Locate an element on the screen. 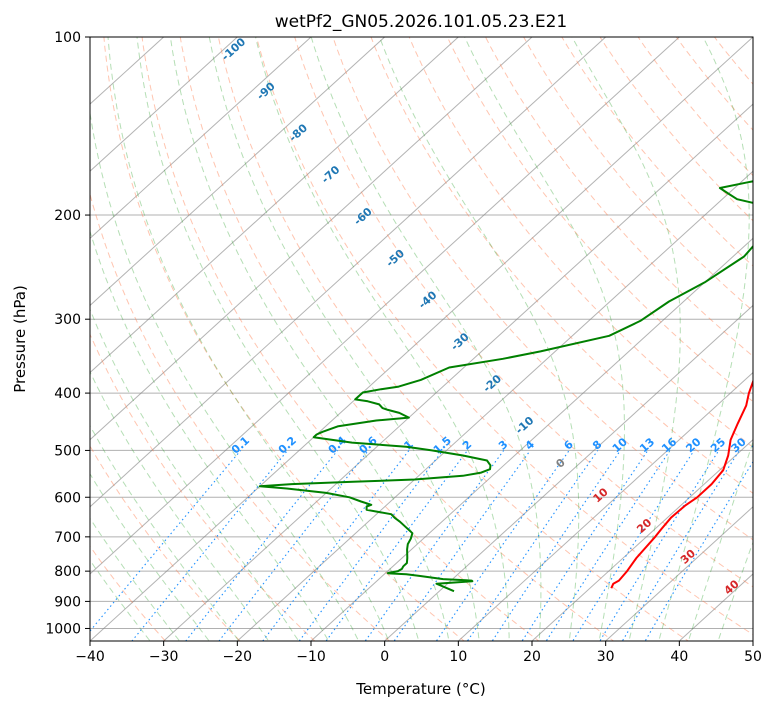 The height and width of the screenshot is (708, 775). y-tick-label: 1000 is located at coordinates (63, 629).